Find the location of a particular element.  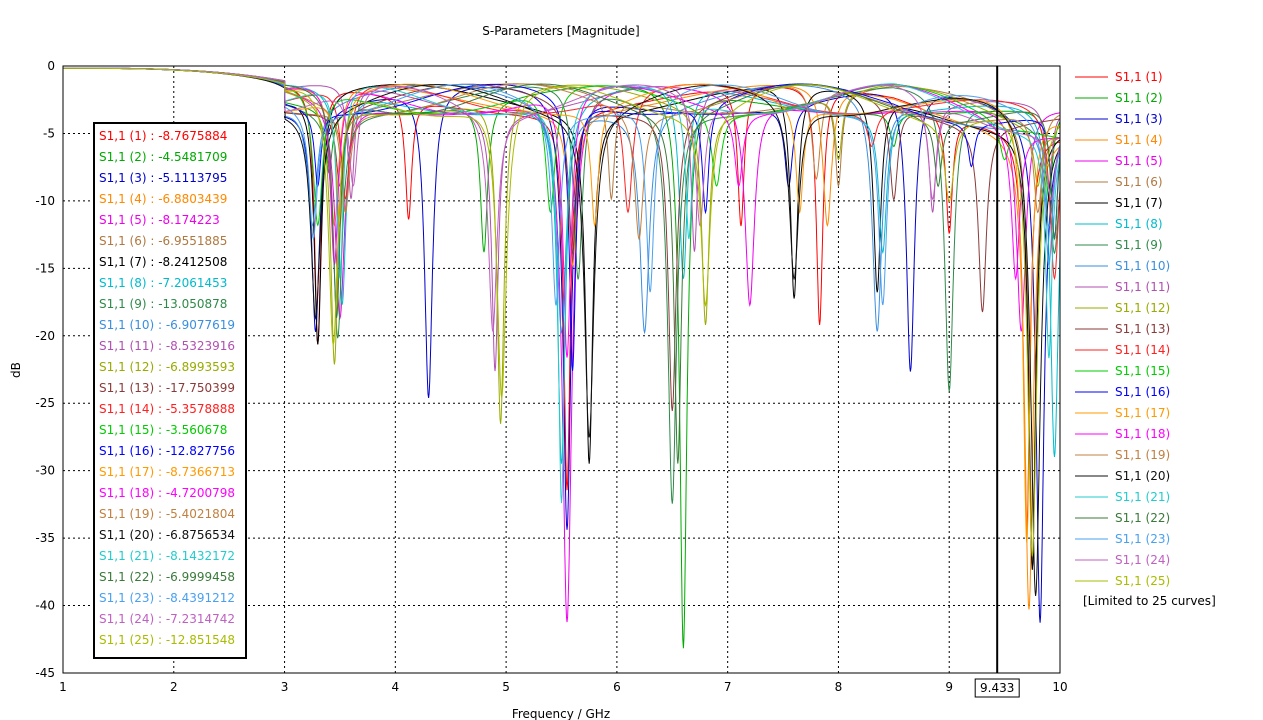

y-tick-label: -30 is located at coordinates (45, 471).